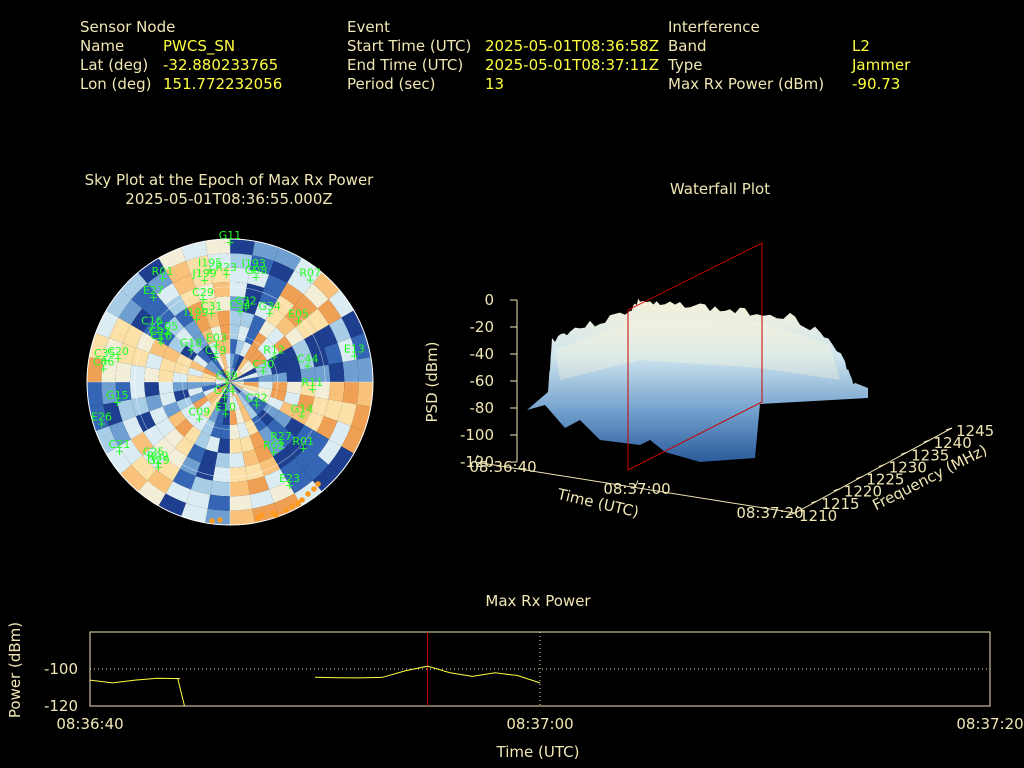 Image resolution: width=1024 pixels, height=768 pixels. I want to click on sat-label: E03, so click(216, 338).